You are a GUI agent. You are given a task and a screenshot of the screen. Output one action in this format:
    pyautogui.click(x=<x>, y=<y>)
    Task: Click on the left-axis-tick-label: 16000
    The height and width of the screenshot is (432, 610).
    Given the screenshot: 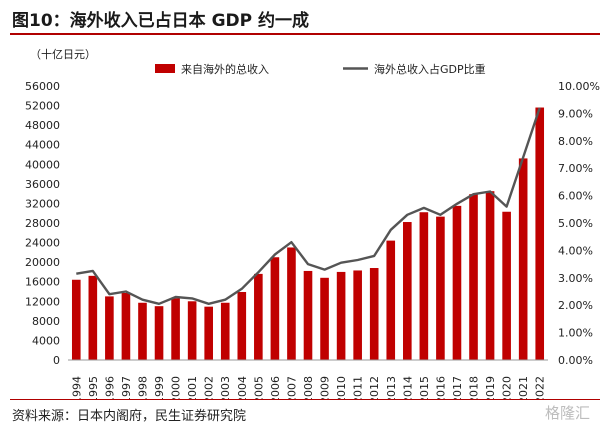 What is the action you would take?
    pyautogui.click(x=42, y=282)
    